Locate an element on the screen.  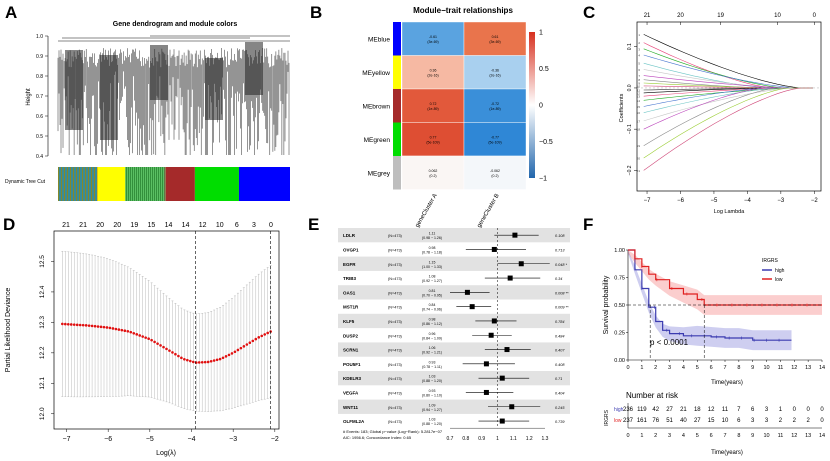
risk-low-count: 2 is located at coordinates (781, 421).